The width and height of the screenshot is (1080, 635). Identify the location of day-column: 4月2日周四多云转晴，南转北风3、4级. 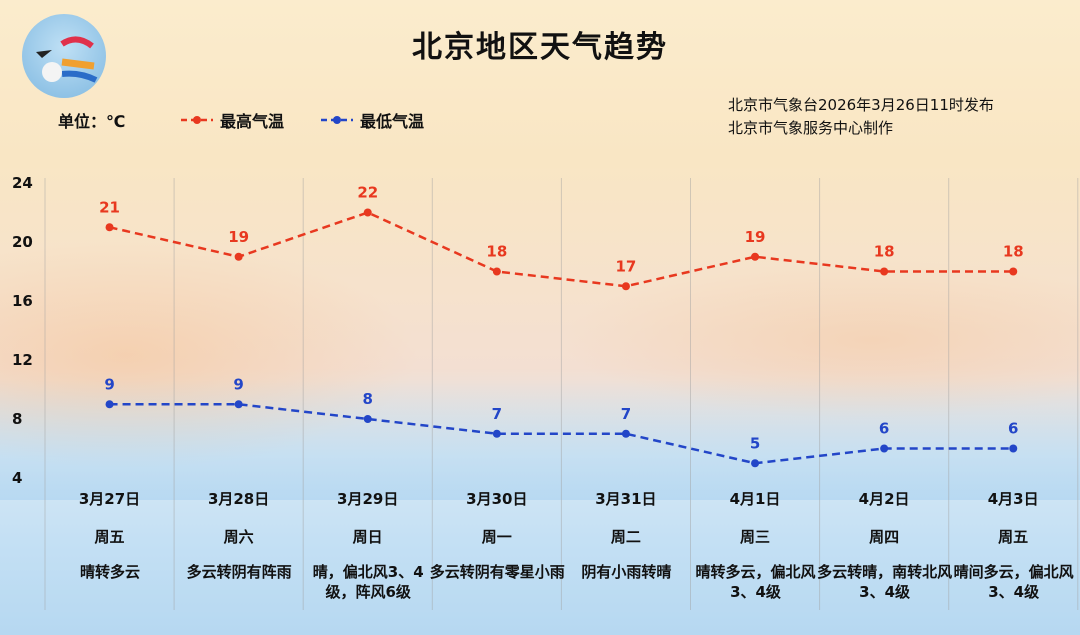
(884, 545).